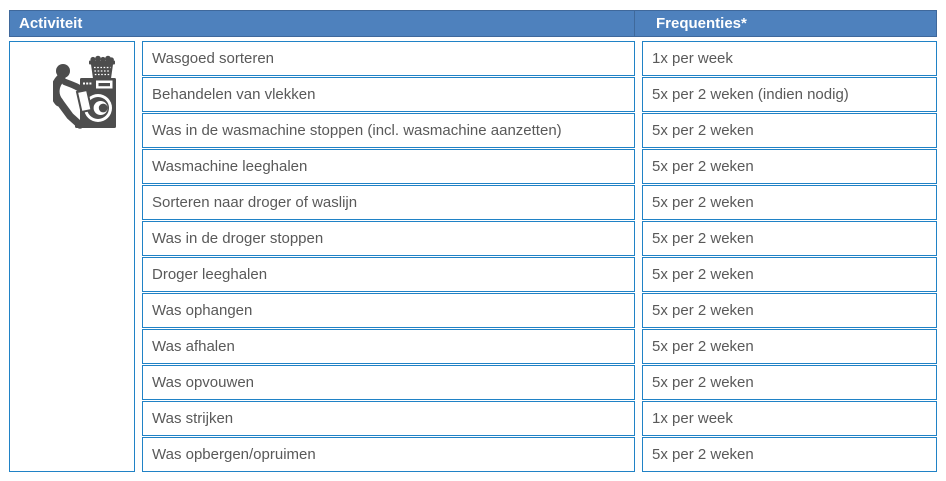 The image size is (946, 481). I want to click on icon-cell, so click(72, 256).